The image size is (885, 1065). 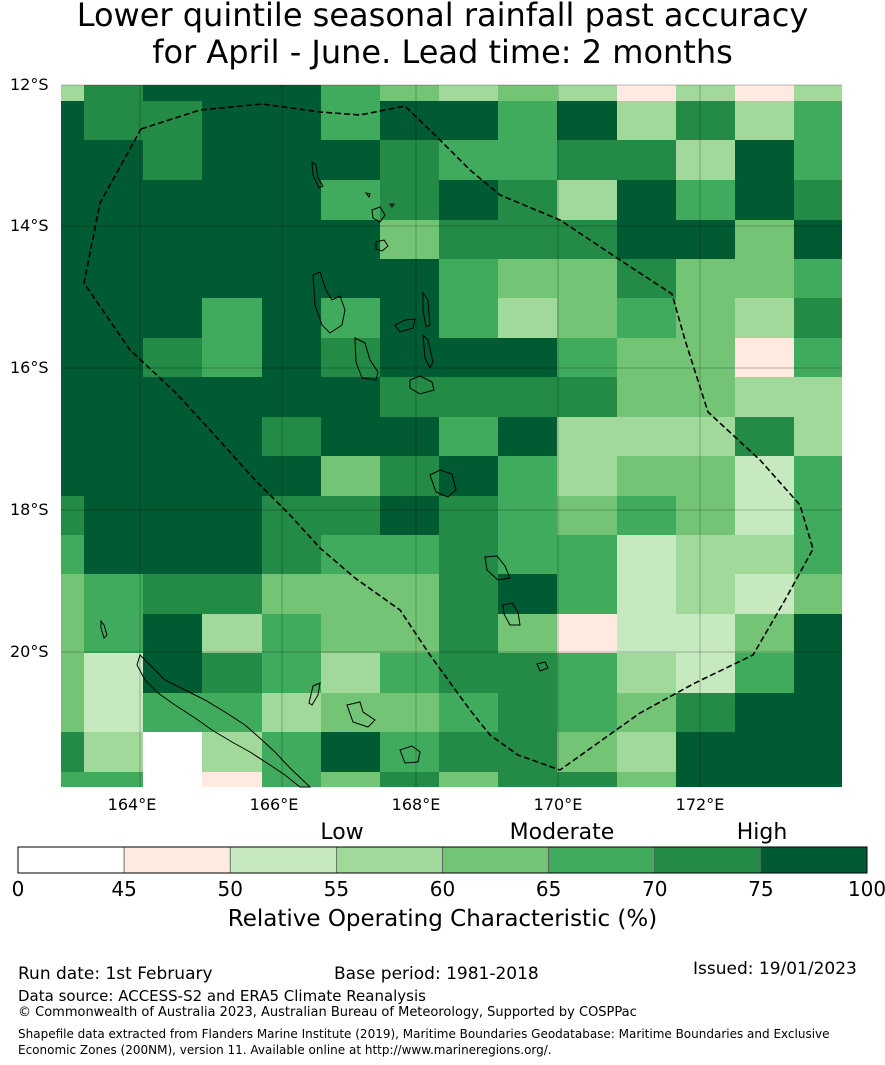 What do you see at coordinates (655, 889) in the screenshot?
I see `colorbar-tick-label: 70` at bounding box center [655, 889].